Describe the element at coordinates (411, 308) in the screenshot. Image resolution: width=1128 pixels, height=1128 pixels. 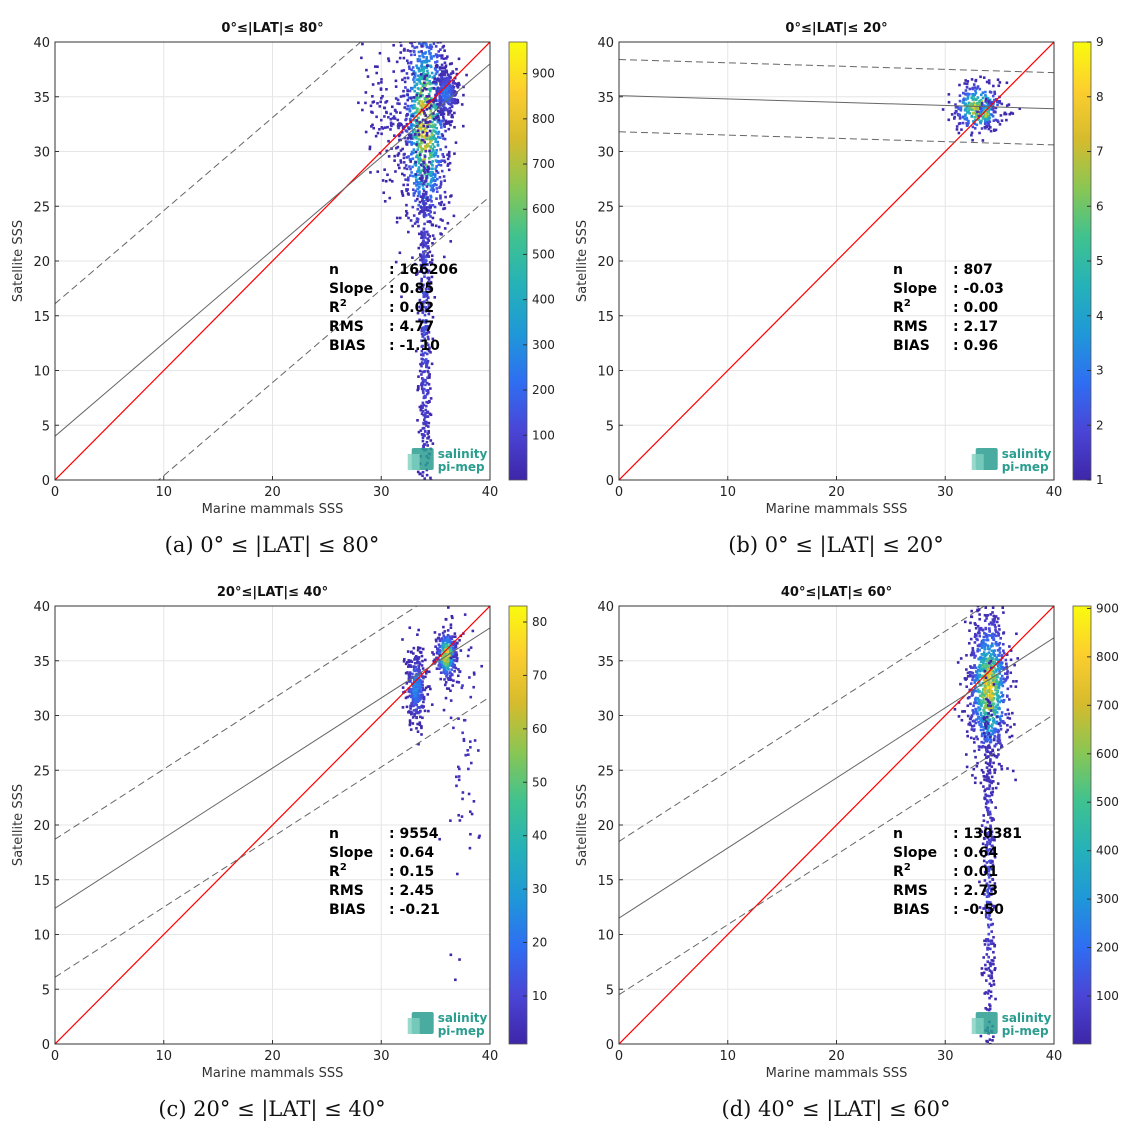
I see `stat-value: : 0.02` at that location.